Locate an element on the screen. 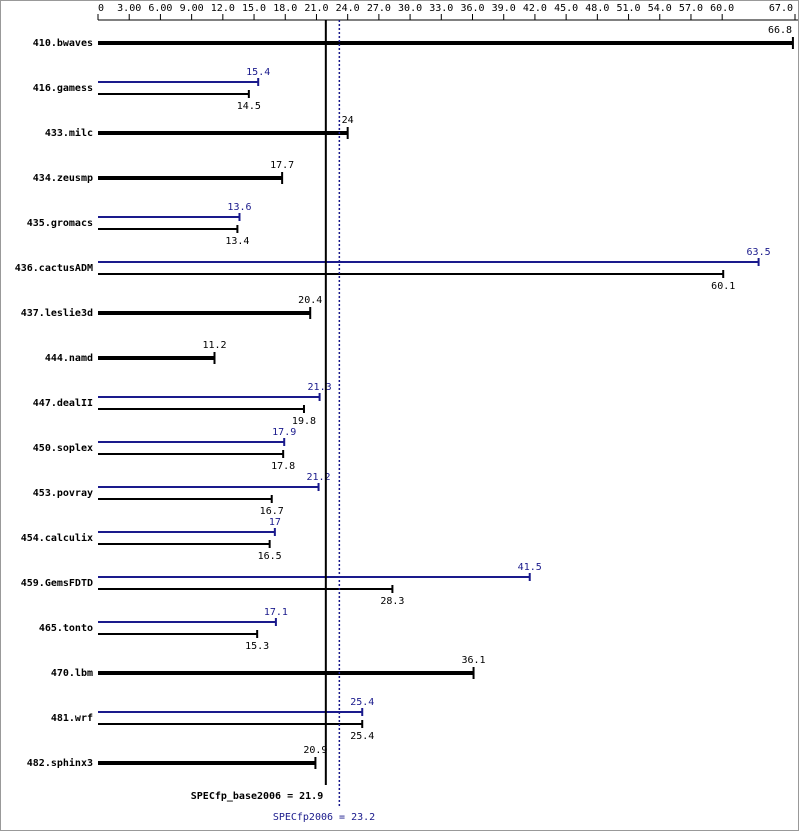 Image resolution: width=799 pixels, height=831 pixels. x-tick-label: 27.0 is located at coordinates (379, 8).